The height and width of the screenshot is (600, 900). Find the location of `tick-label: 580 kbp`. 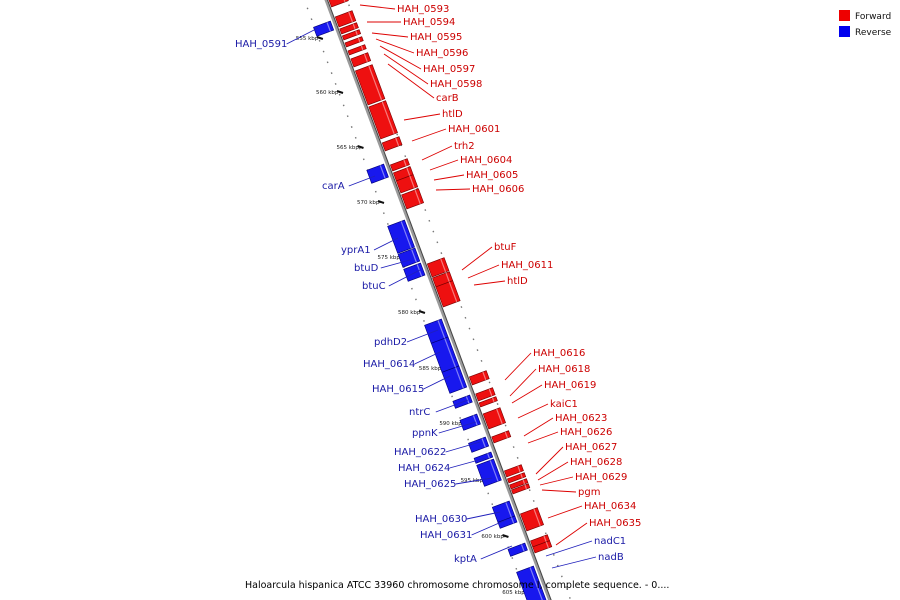

tick-label: 580 kbp is located at coordinates (409, 313).